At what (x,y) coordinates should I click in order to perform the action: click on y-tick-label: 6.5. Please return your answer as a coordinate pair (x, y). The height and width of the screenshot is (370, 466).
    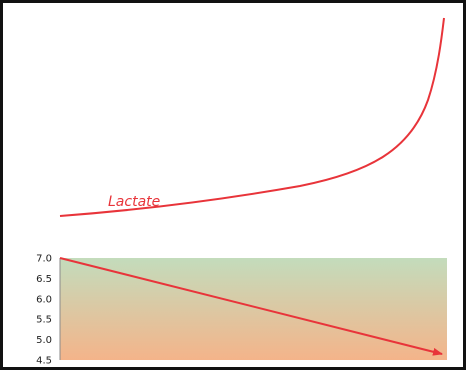
    Looking at the image, I should click on (44, 279).